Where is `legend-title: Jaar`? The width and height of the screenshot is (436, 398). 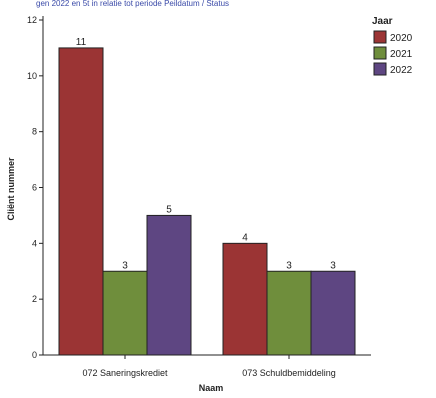
legend-title: Jaar is located at coordinates (382, 21).